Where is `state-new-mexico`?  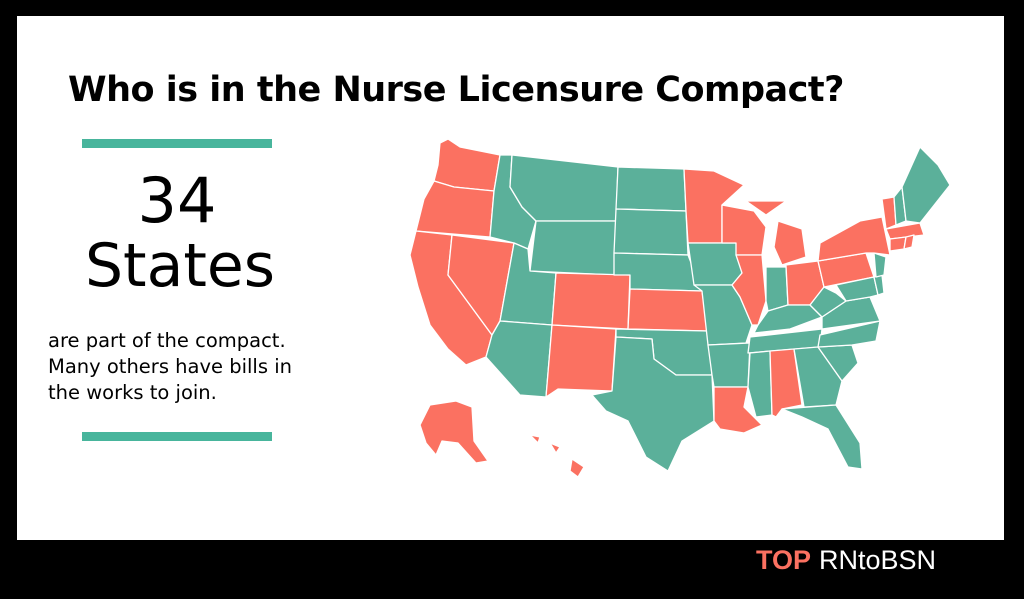 state-new-mexico is located at coordinates (581, 361).